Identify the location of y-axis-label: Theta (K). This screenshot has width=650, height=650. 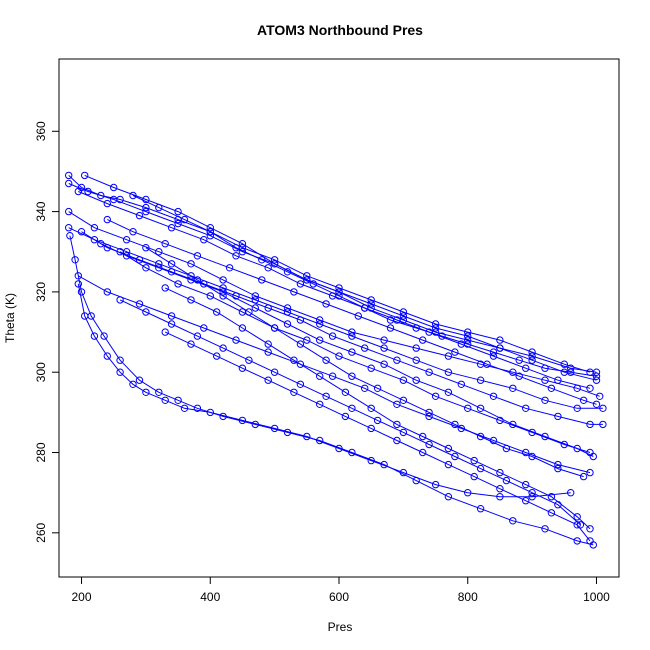
(10, 318).